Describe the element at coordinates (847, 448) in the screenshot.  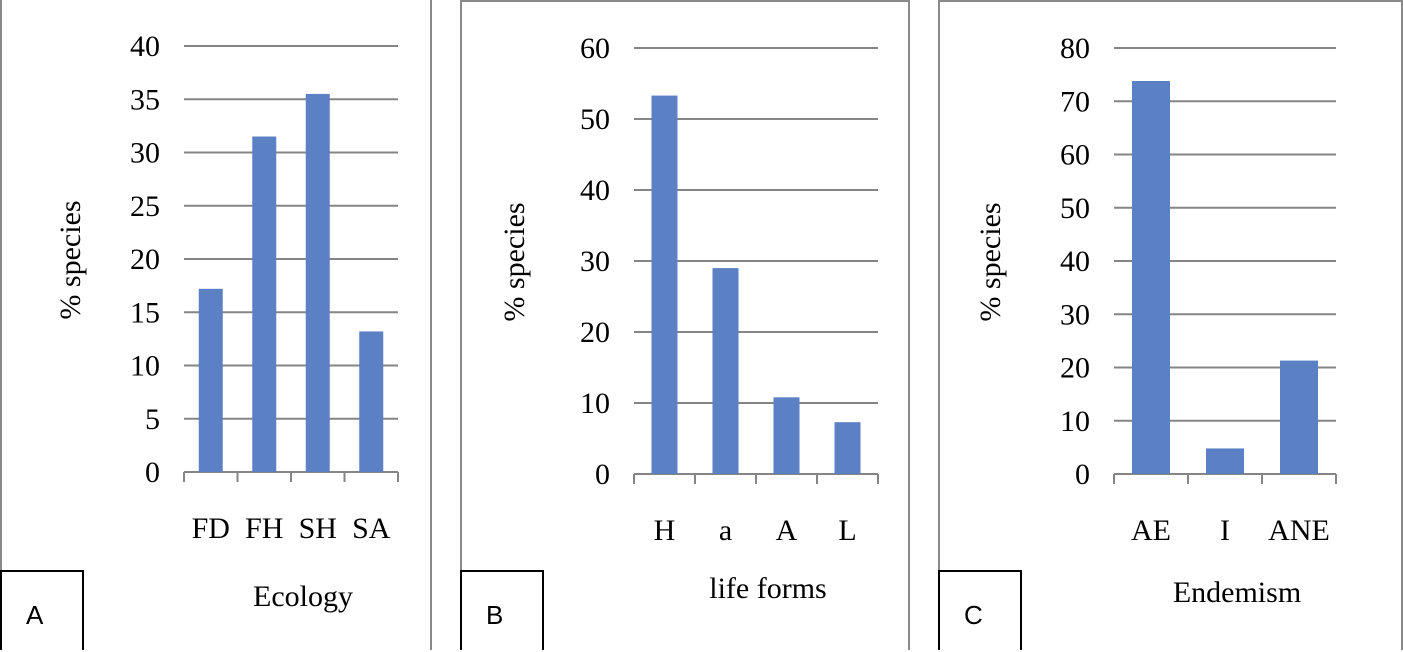
I see `bar-L` at that location.